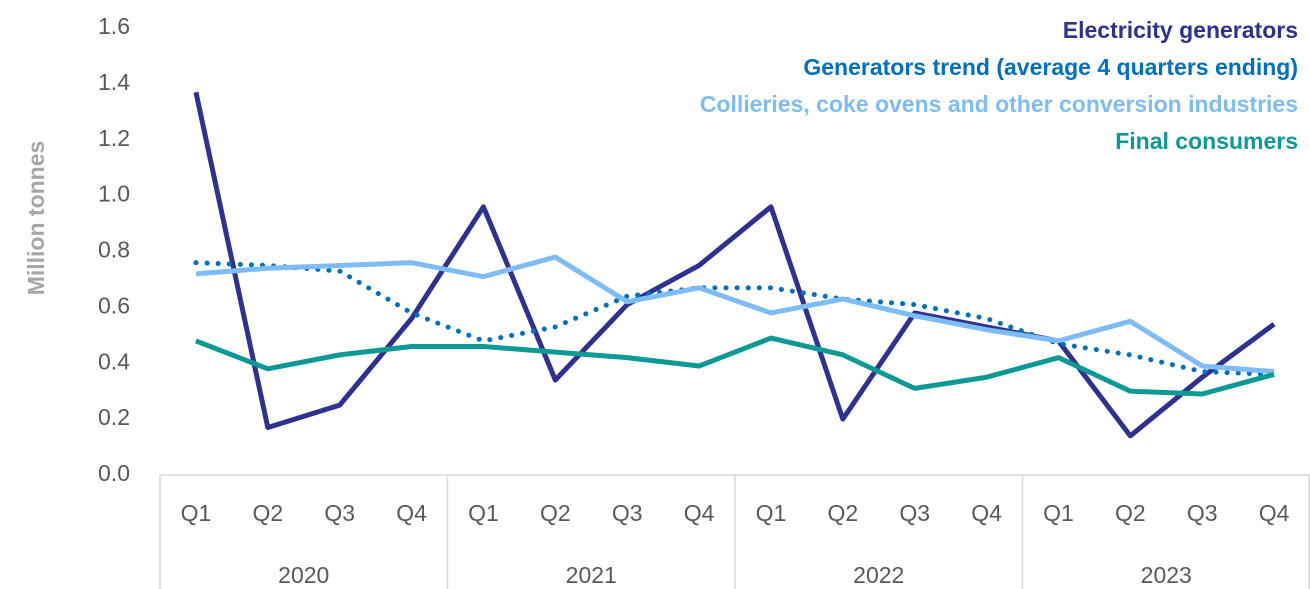 The image size is (1310, 589). What do you see at coordinates (114, 250) in the screenshot?
I see `y-tick-label: 0.8` at bounding box center [114, 250].